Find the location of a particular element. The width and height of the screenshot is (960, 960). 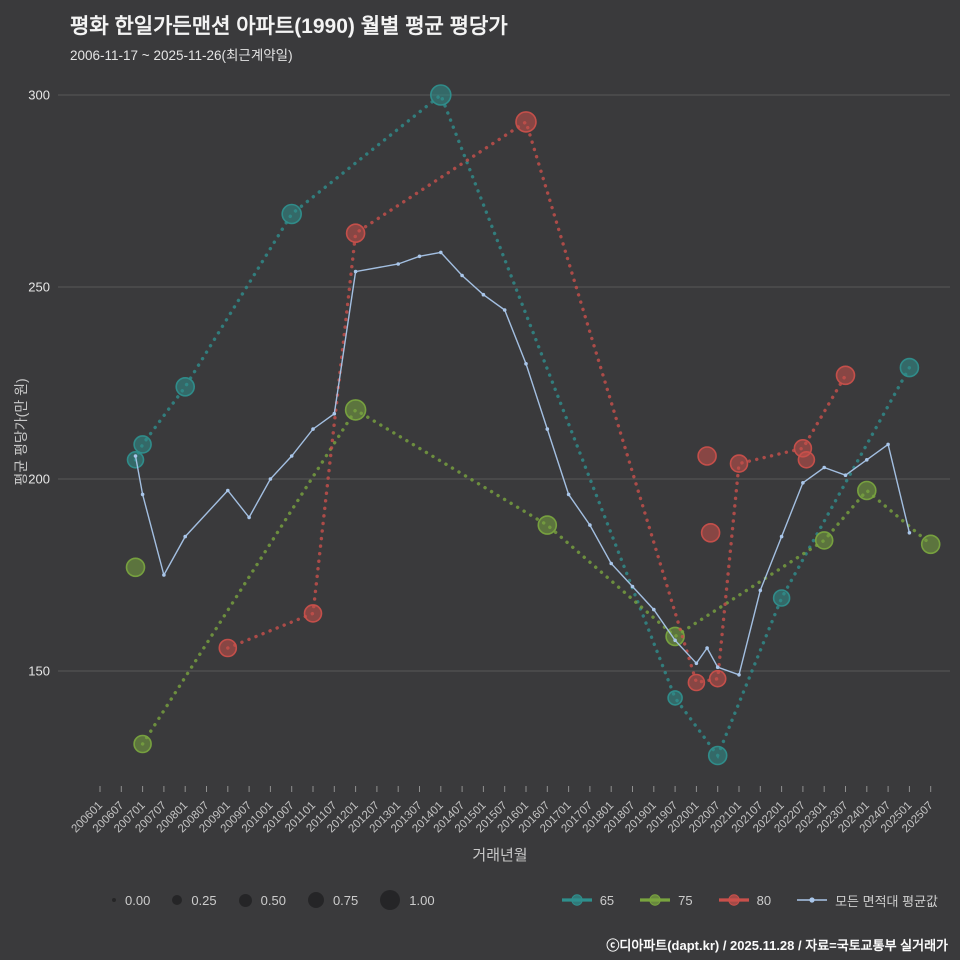

chart-legend: 0.00 0.25 0.50 0.75 1.00 65 75 80 모든 면적대 평균값 is located at coordinates (480, 900).